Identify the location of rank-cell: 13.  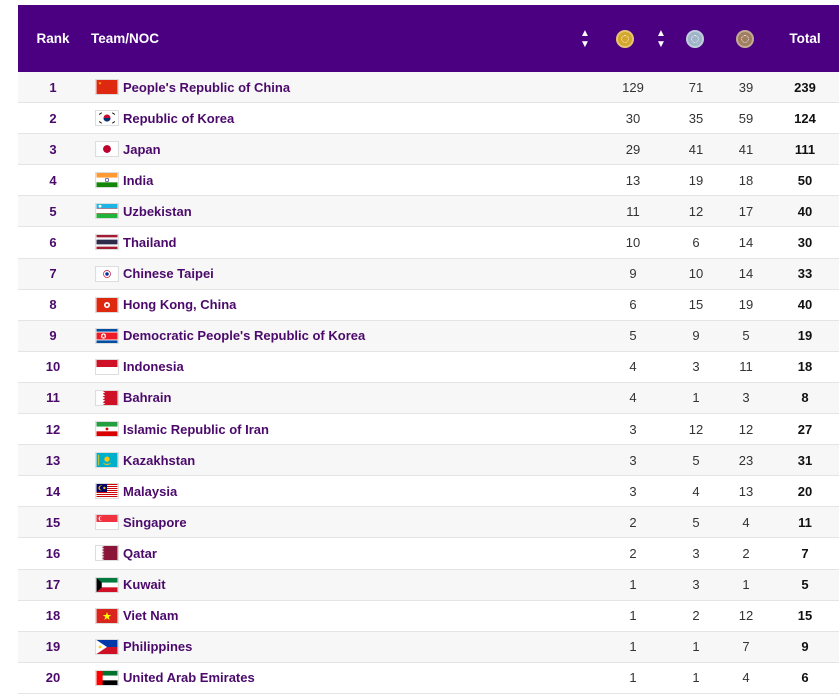
(53, 460).